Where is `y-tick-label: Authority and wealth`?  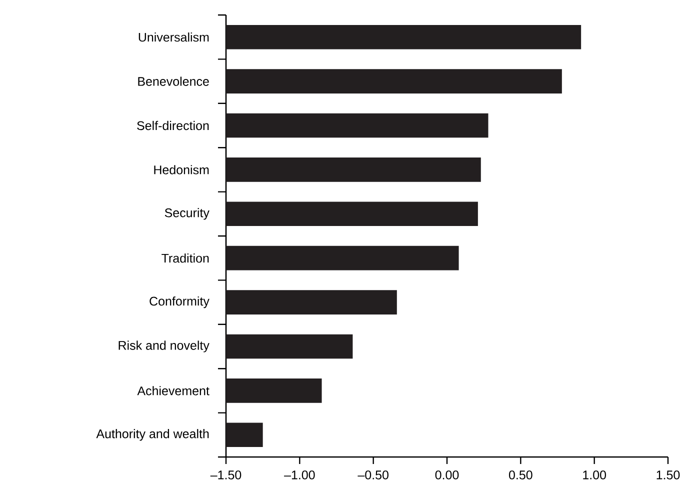 y-tick-label: Authority and wealth is located at coordinates (152, 435).